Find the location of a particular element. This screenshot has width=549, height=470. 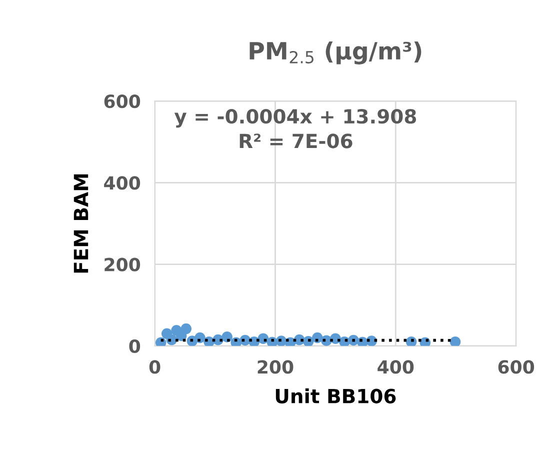

y-tick-label: 0 is located at coordinates (134, 346).